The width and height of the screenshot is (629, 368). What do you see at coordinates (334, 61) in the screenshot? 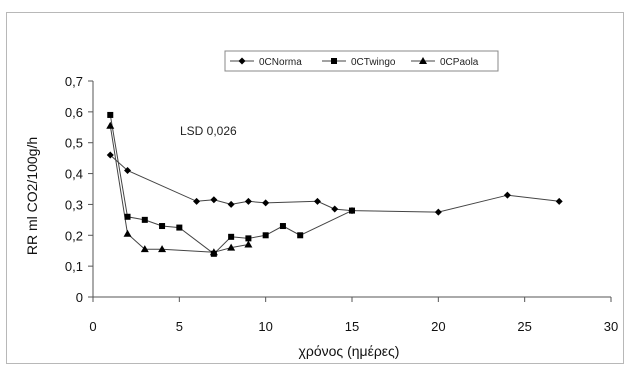
I see `legend-marker-0CTwingo` at bounding box center [334, 61].